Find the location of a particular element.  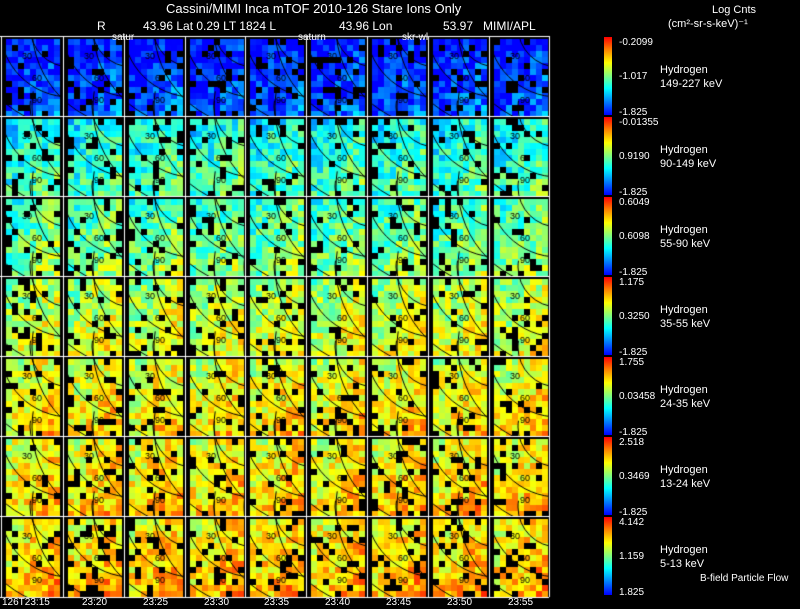

colorbar-mid-label: 0.6098 is located at coordinates (634, 236).